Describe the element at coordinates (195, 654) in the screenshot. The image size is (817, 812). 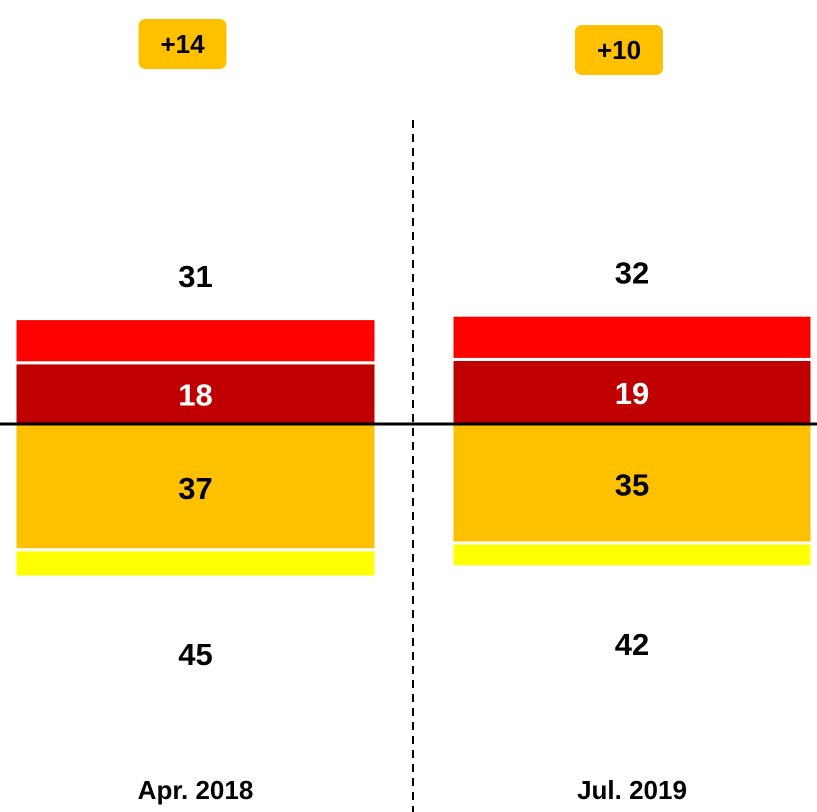
I see `total-down-label: 45` at that location.